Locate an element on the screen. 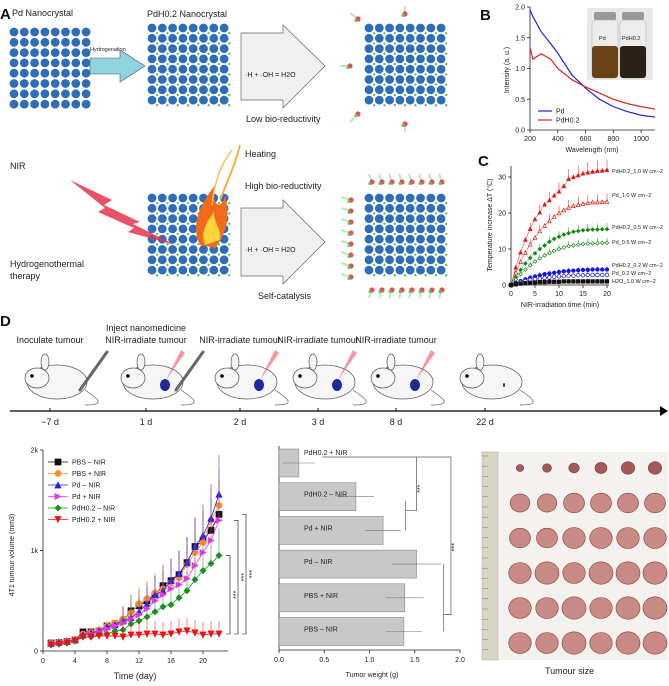  x-tick-label: 8 is located at coordinates (107, 661).